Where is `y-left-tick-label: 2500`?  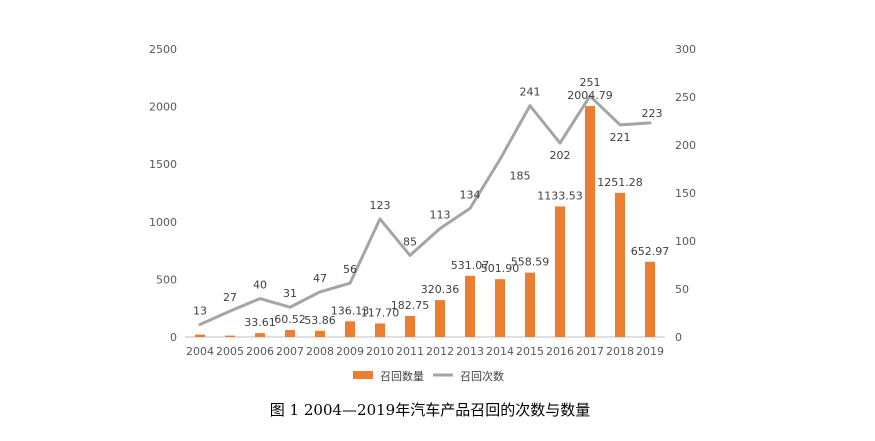
y-left-tick-label: 2500 is located at coordinates (163, 49).